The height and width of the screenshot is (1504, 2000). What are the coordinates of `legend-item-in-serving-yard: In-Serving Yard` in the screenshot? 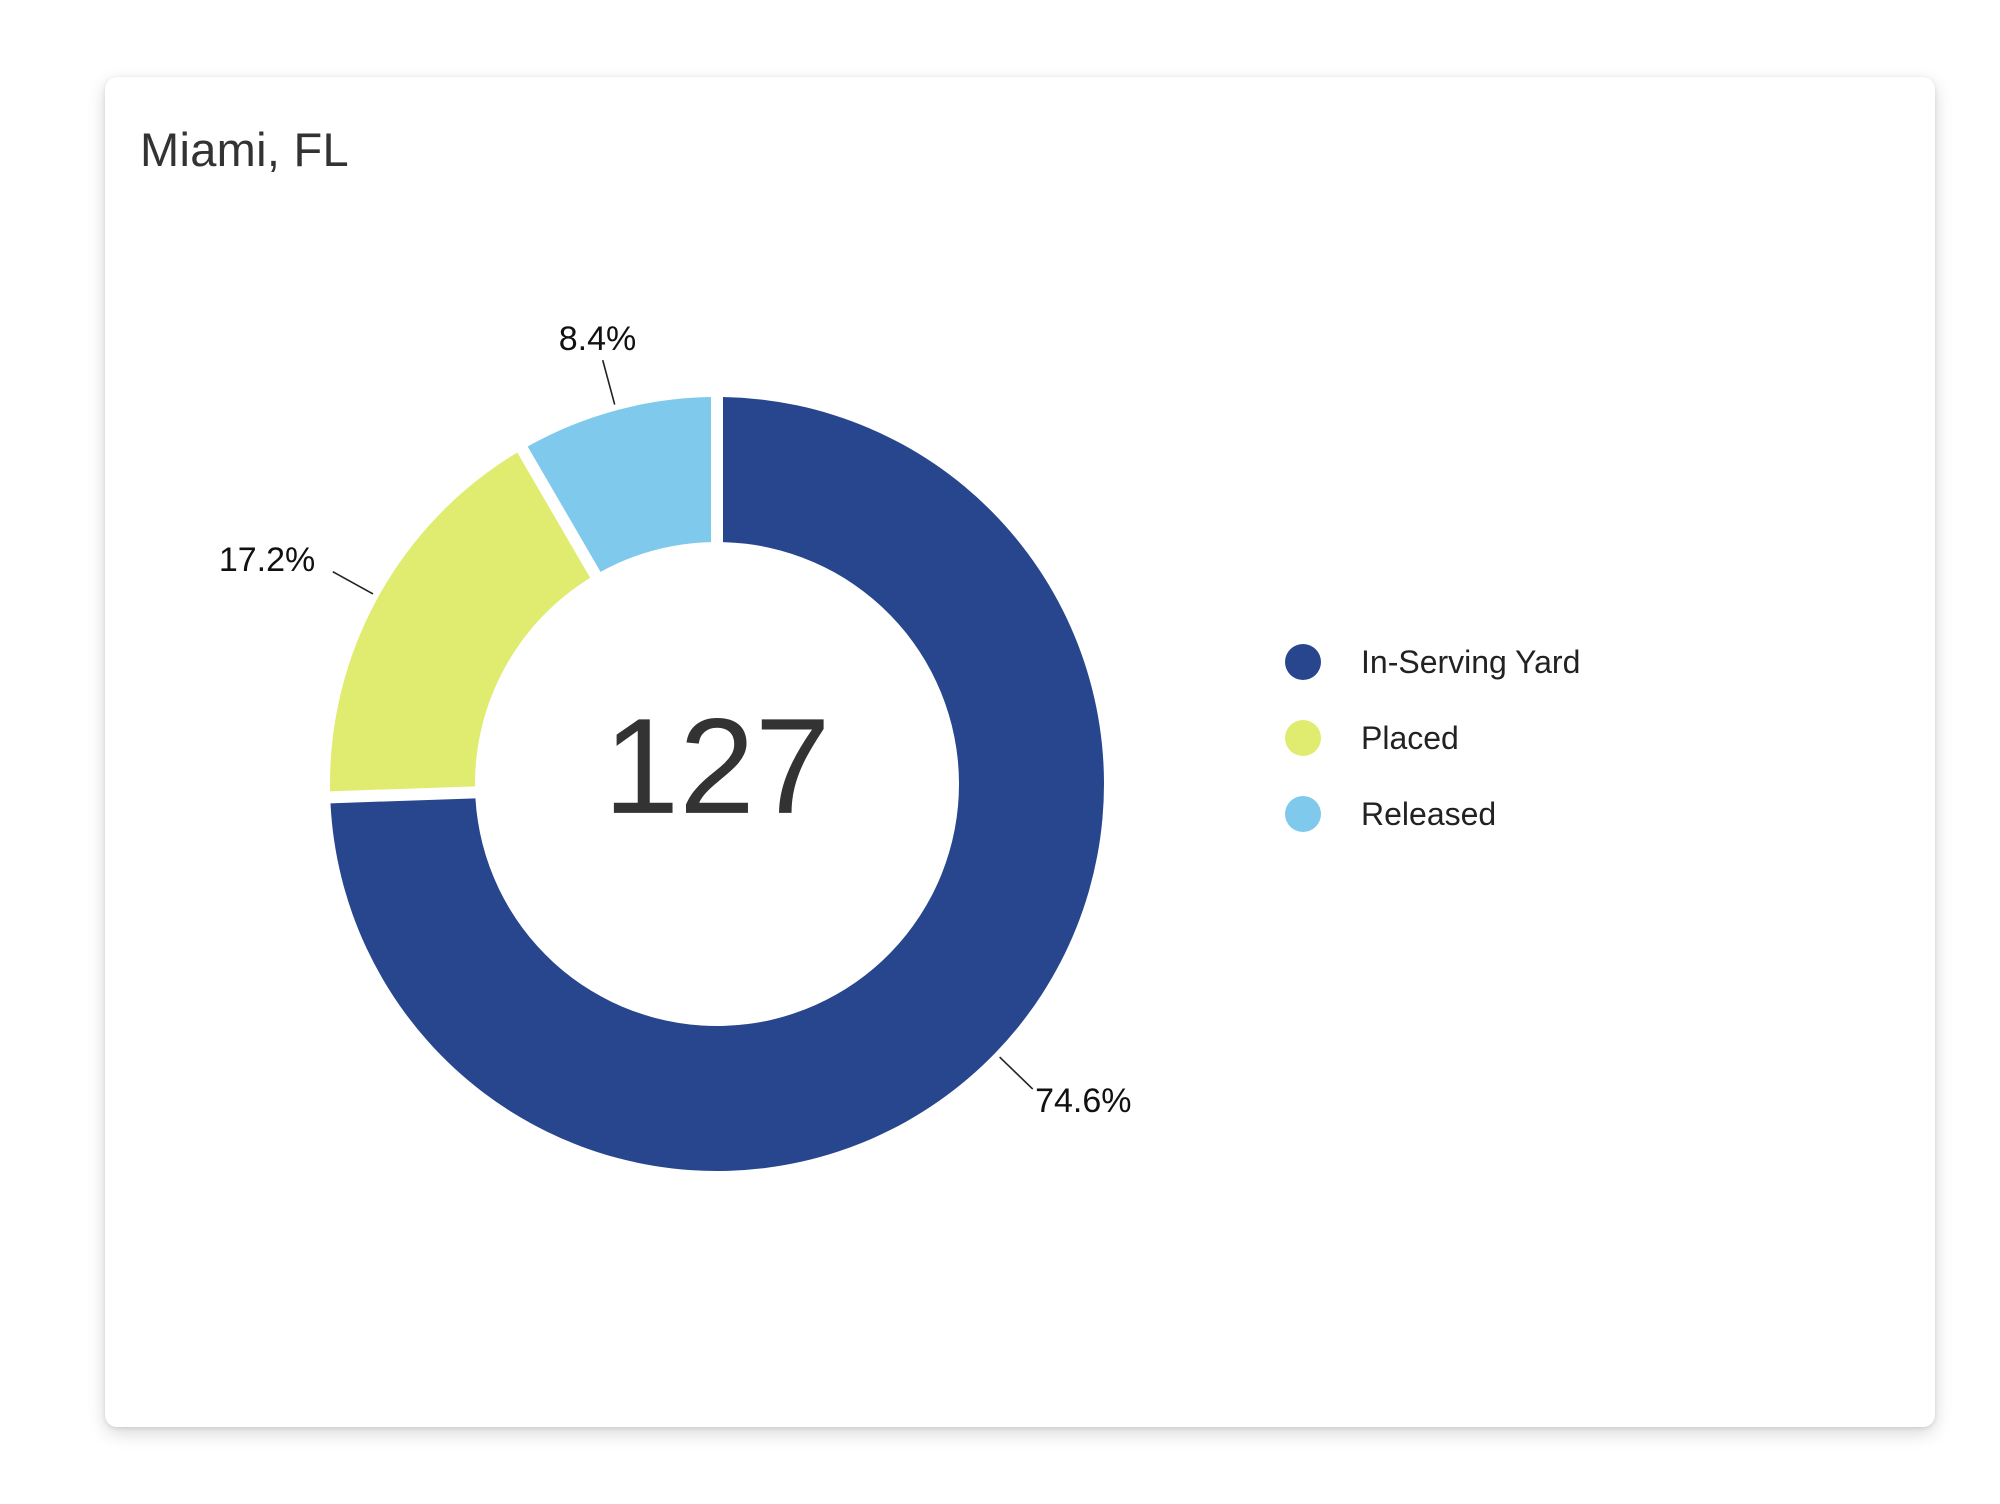 It's located at (1432, 662).